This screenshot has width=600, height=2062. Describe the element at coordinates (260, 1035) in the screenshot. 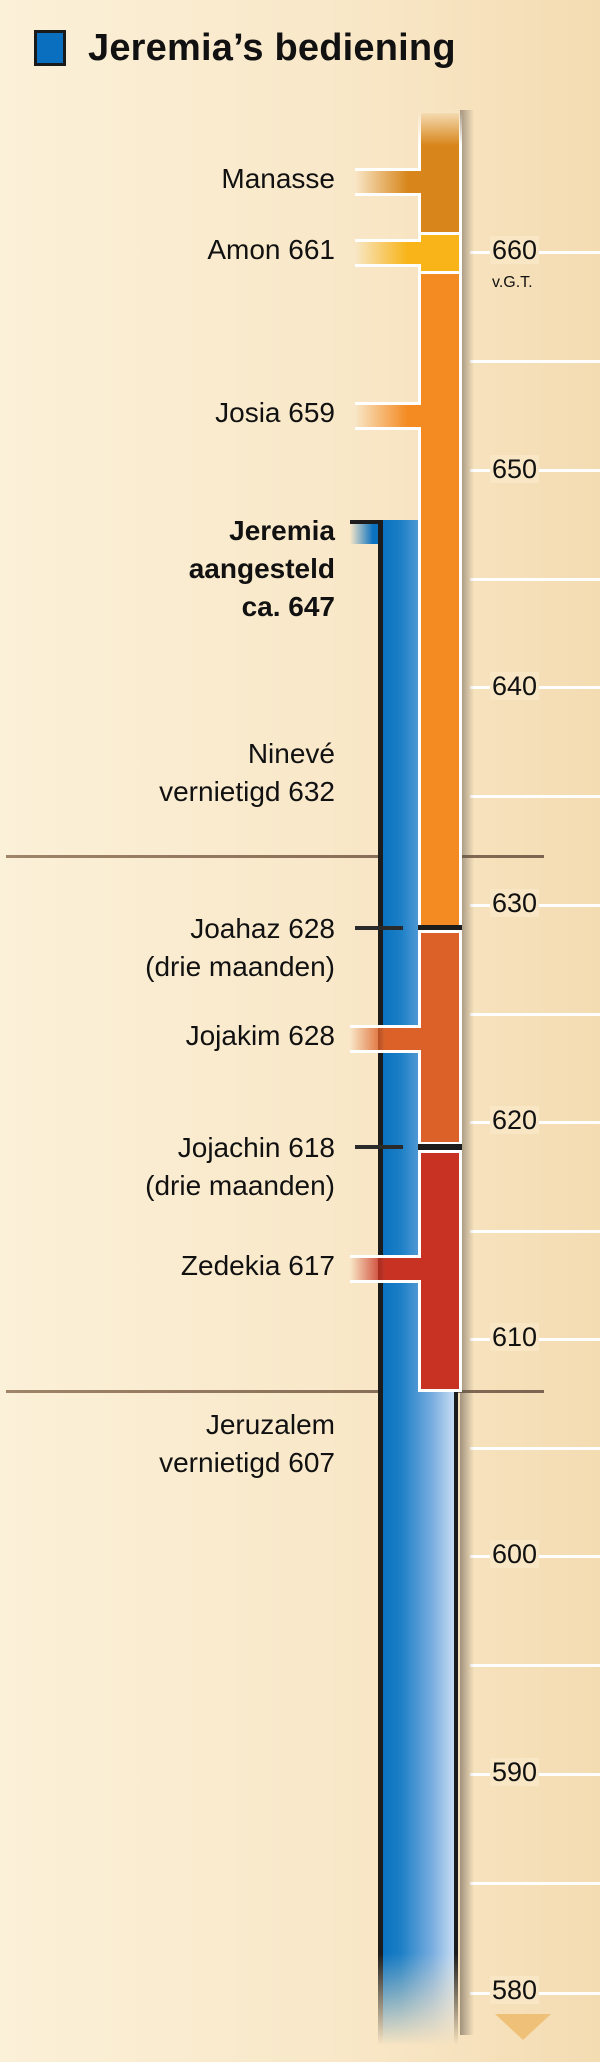

I see `label-jojakim: Jojakim 628` at that location.